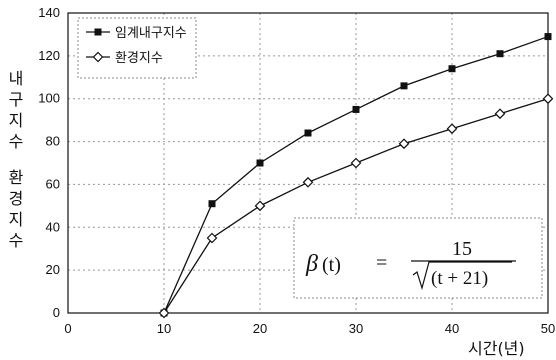 The width and height of the screenshot is (556, 360). Describe the element at coordinates (381, 263) in the screenshot. I see `formula-equals: =` at that location.